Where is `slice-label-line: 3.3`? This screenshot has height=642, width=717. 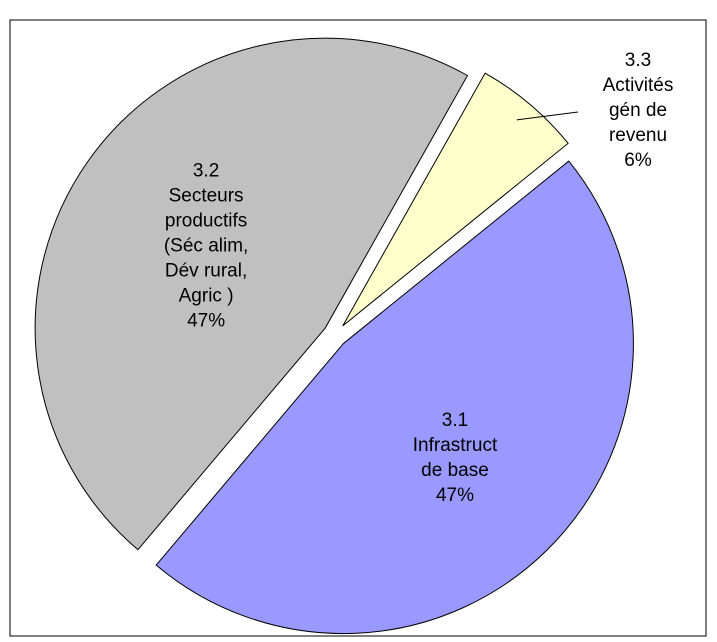
slice-label-line: 3.3 is located at coordinates (638, 60).